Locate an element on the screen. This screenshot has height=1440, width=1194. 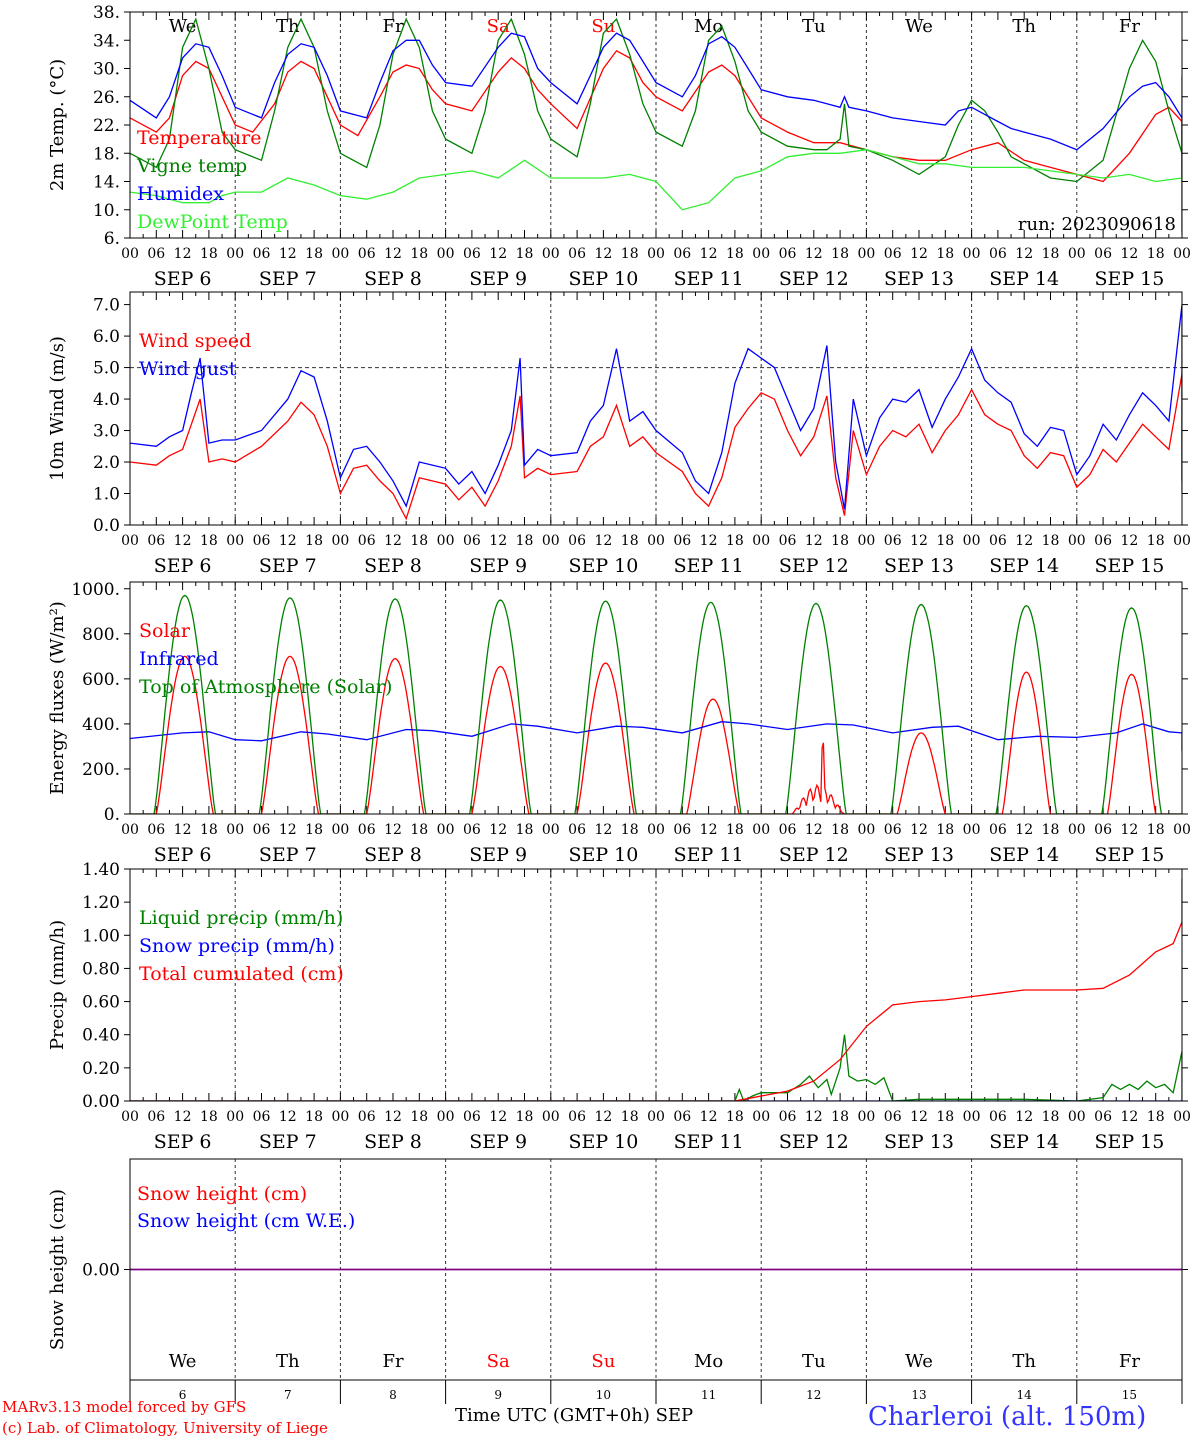
weekday-label: Fr is located at coordinates (392, 26).